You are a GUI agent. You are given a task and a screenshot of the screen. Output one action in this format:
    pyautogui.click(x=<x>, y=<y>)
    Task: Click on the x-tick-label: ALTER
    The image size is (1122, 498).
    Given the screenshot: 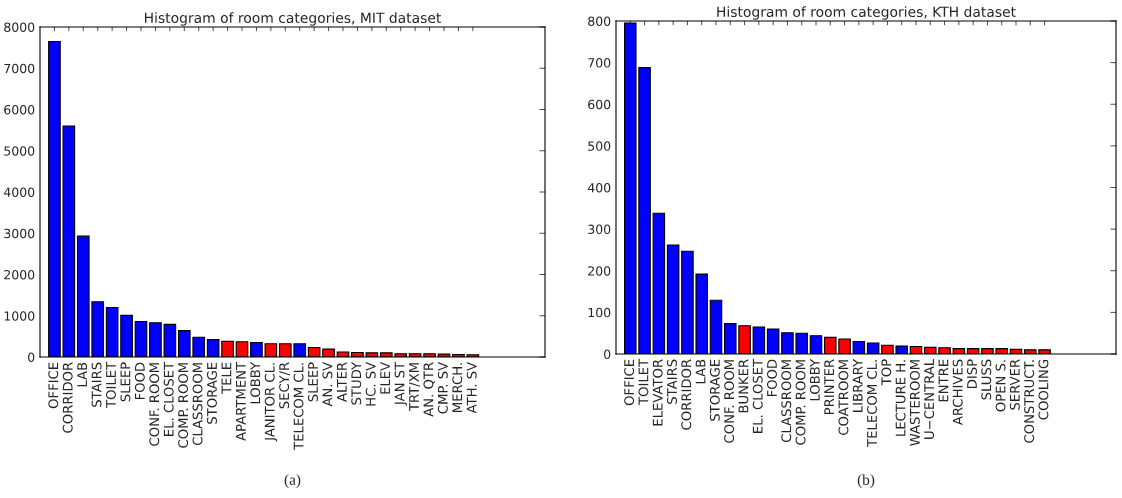 What is the action you would take?
    pyautogui.click(x=342, y=382)
    